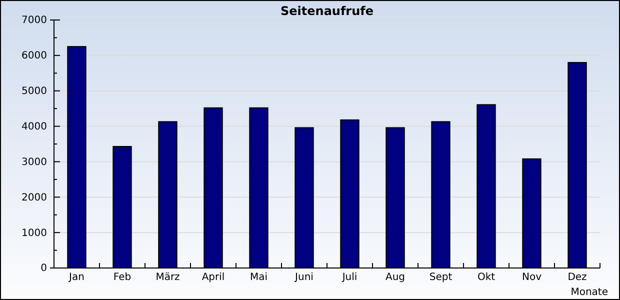 This screenshot has height=300, width=620. What do you see at coordinates (34, 56) in the screenshot?
I see `y-tick-label: 6000` at bounding box center [34, 56].